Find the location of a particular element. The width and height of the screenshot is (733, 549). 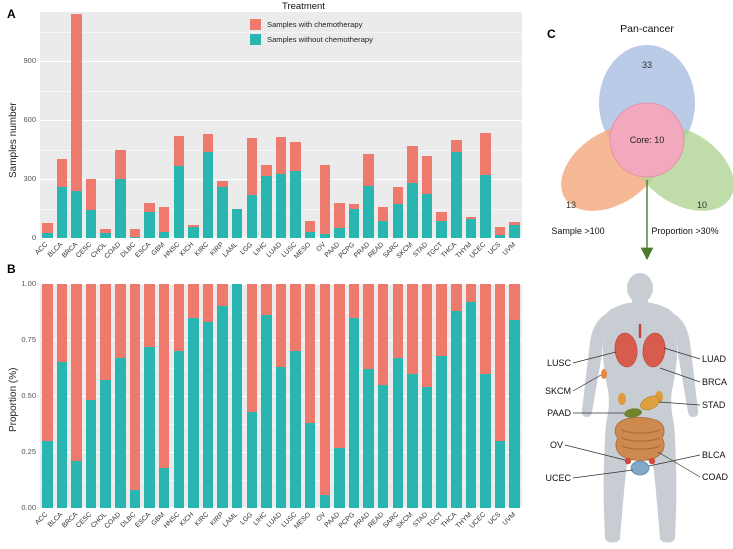

bar-read is located at coordinates (383, 222).